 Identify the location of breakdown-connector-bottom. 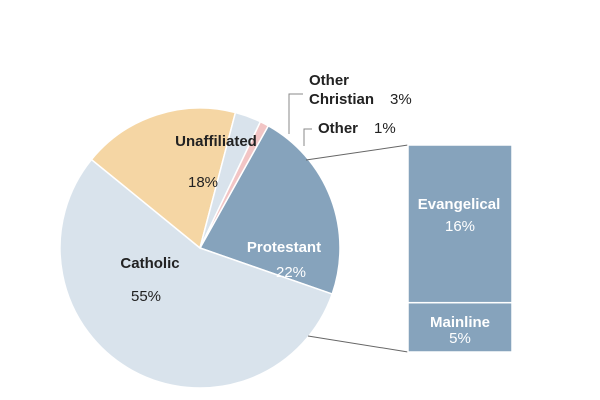
(358, 344).